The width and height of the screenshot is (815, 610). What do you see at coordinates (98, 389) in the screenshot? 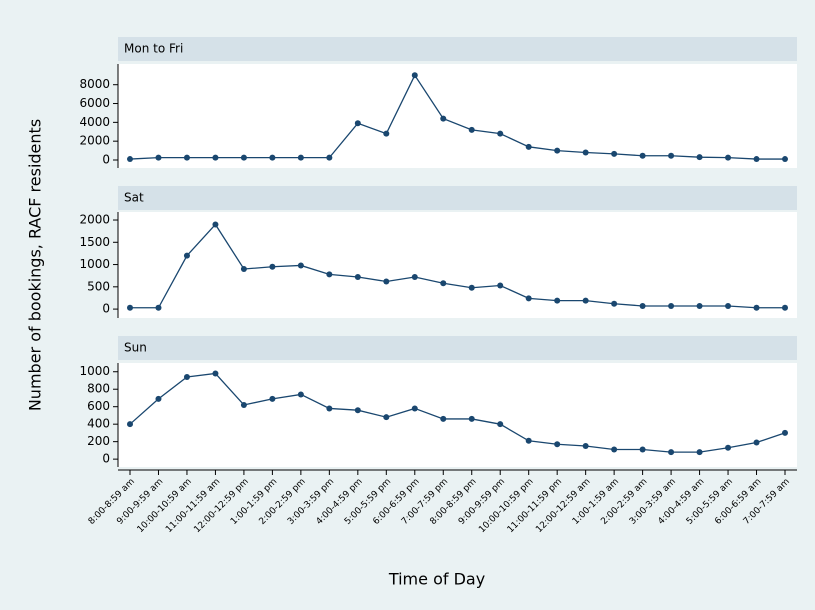
I see `y-tick-label: 800` at bounding box center [98, 389].